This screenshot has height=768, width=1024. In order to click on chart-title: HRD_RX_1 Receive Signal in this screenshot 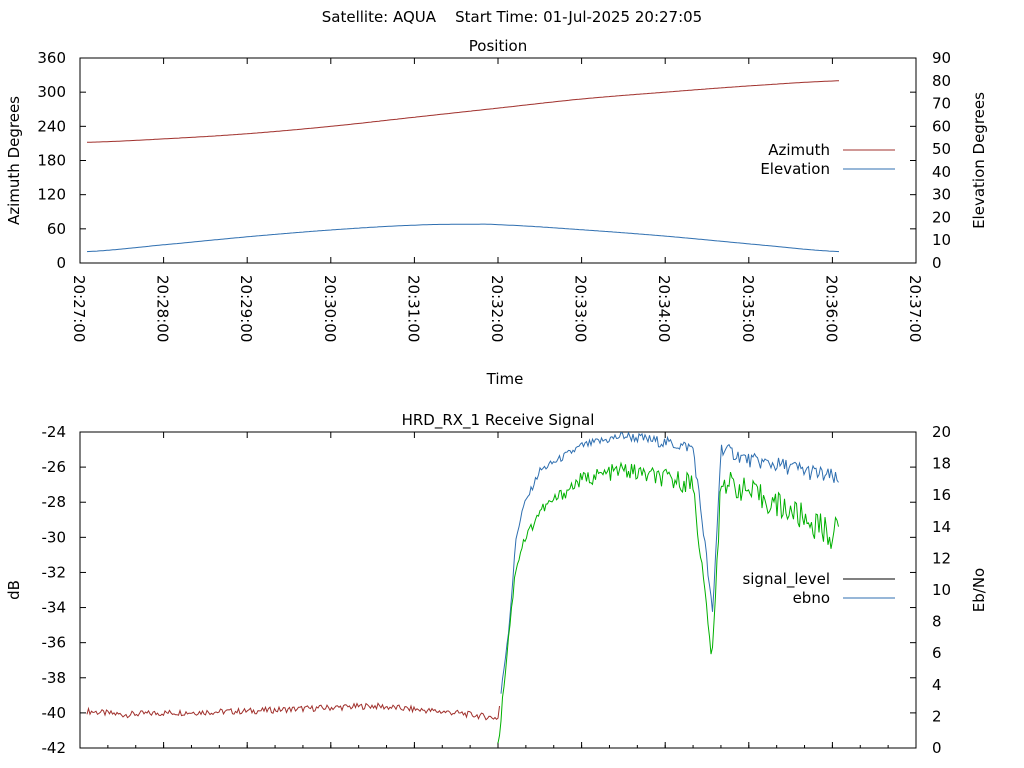, I will do `click(498, 420)`.